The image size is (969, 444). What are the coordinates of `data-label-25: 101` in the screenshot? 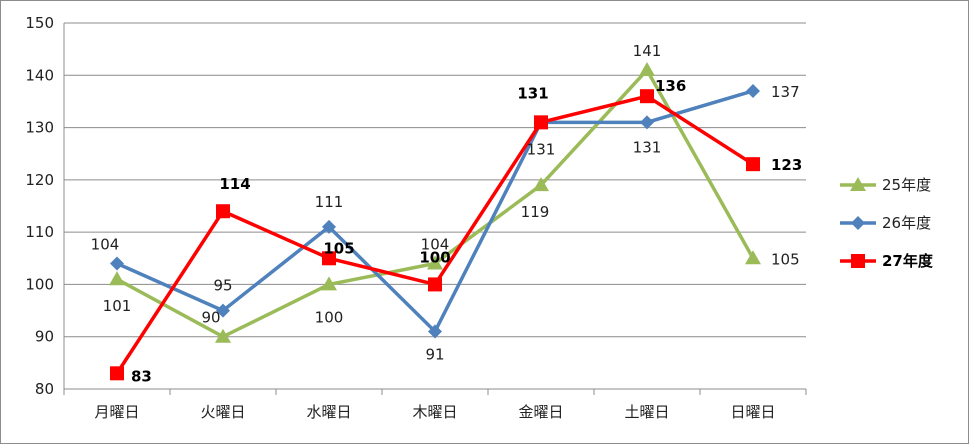 It's located at (117, 306).